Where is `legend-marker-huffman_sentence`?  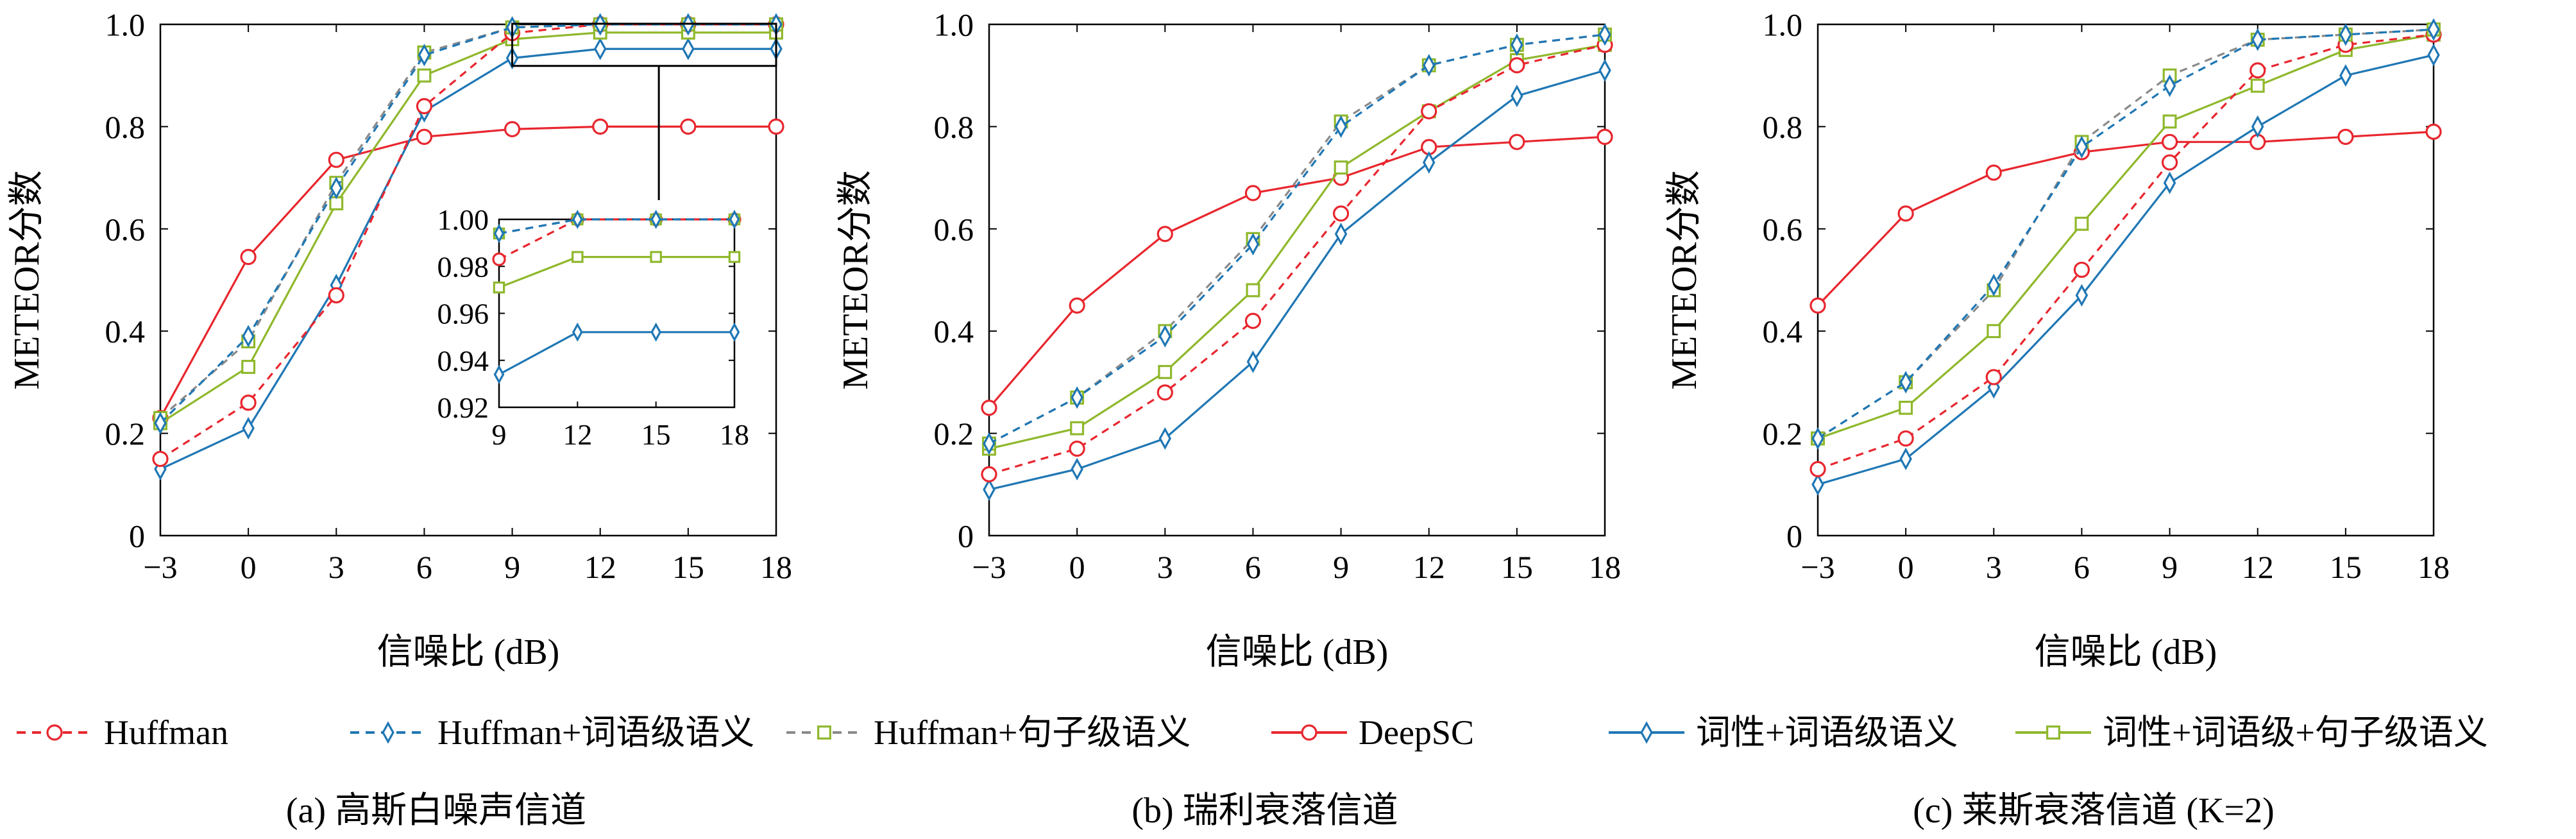
legend-marker-huffman_sentence is located at coordinates (824, 732).